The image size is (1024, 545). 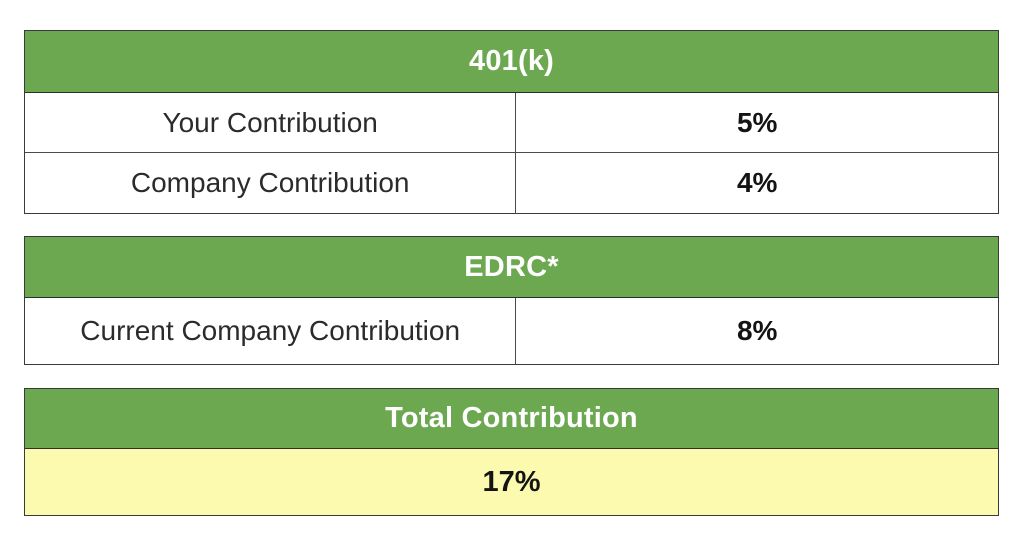 I want to click on table-row: Current Company Contribution 8%, so click(x=511, y=331).